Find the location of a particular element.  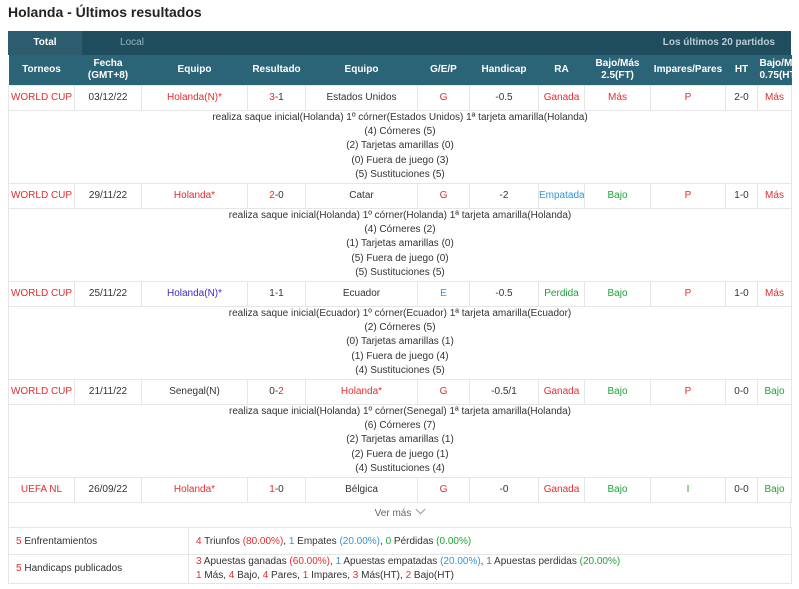

tab-local: Local is located at coordinates (132, 42).